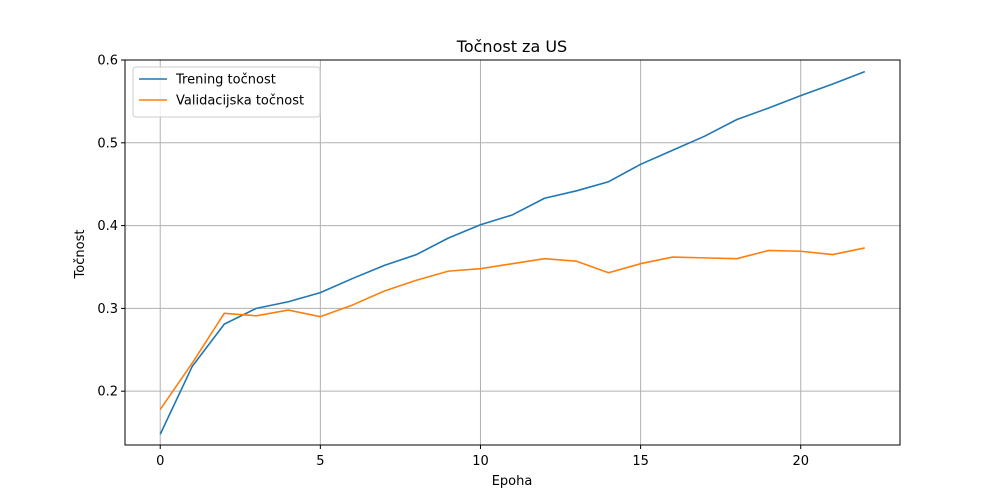 The image size is (1000, 500). Describe the element at coordinates (240, 101) in the screenshot. I see `legend-label: Validacijska točnost` at that location.